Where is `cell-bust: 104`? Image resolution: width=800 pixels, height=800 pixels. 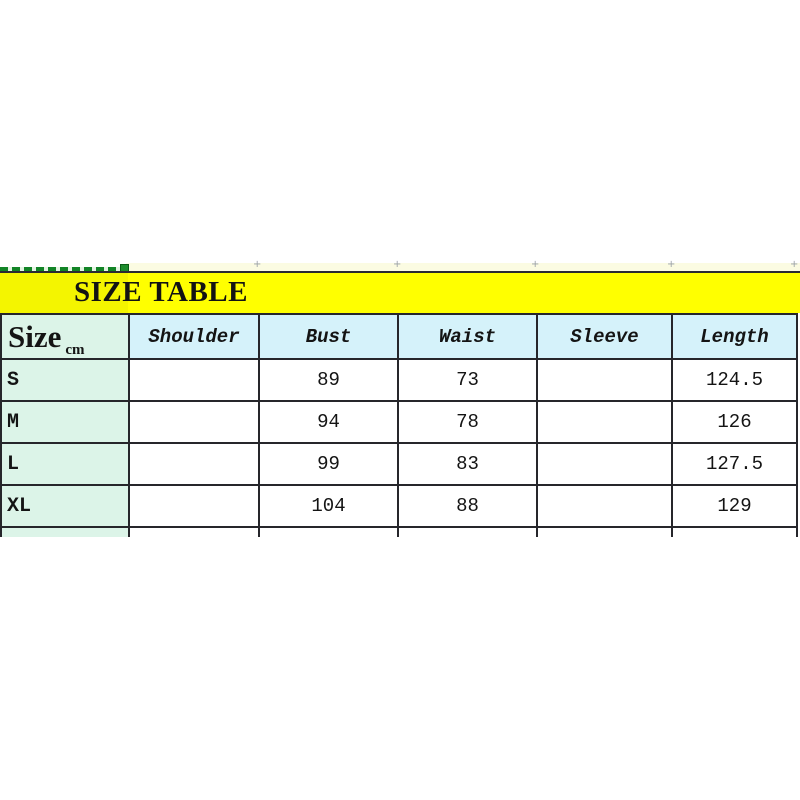
cell-bust: 104 is located at coordinates (328, 506).